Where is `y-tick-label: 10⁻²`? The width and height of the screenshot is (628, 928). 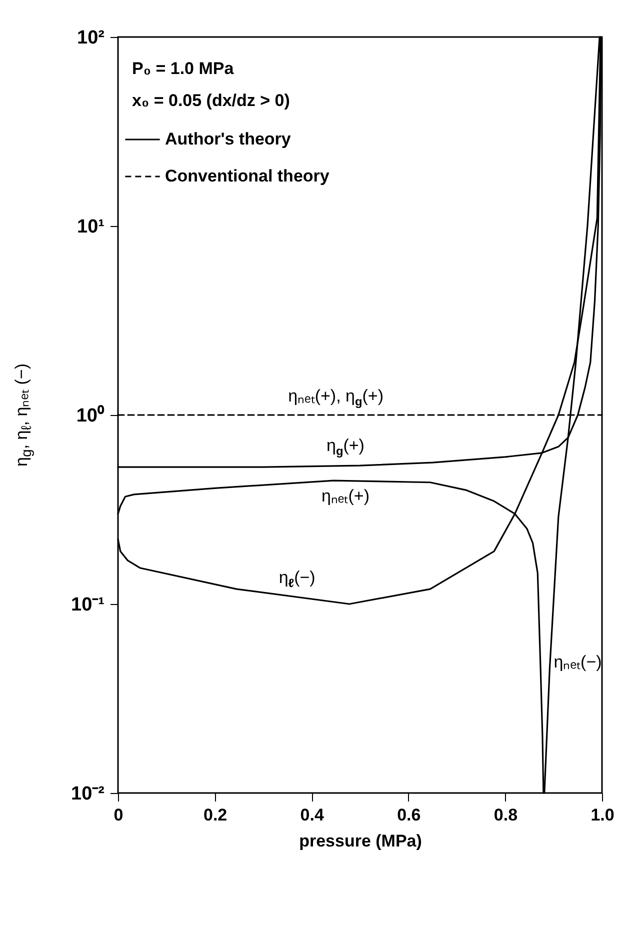 y-tick-label: 10⁻² is located at coordinates (87, 794).